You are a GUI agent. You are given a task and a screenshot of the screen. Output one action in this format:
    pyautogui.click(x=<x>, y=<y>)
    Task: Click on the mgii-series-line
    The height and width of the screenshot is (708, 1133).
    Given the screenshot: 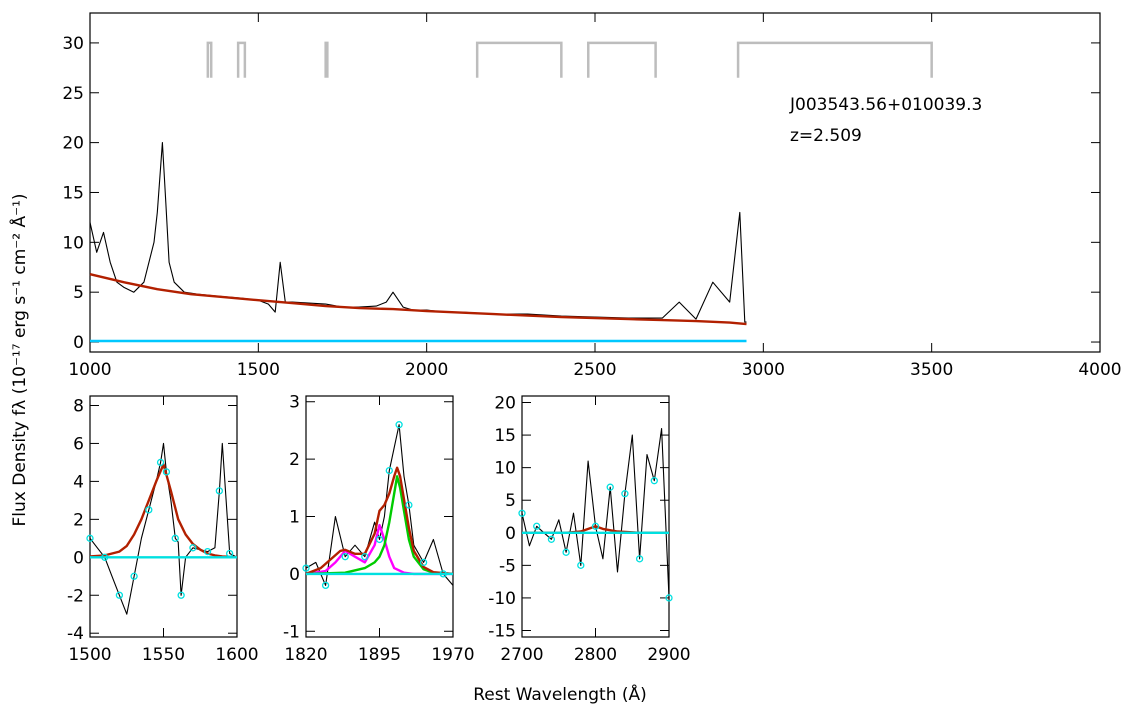 What is the action you would take?
    pyautogui.click(x=595, y=513)
    